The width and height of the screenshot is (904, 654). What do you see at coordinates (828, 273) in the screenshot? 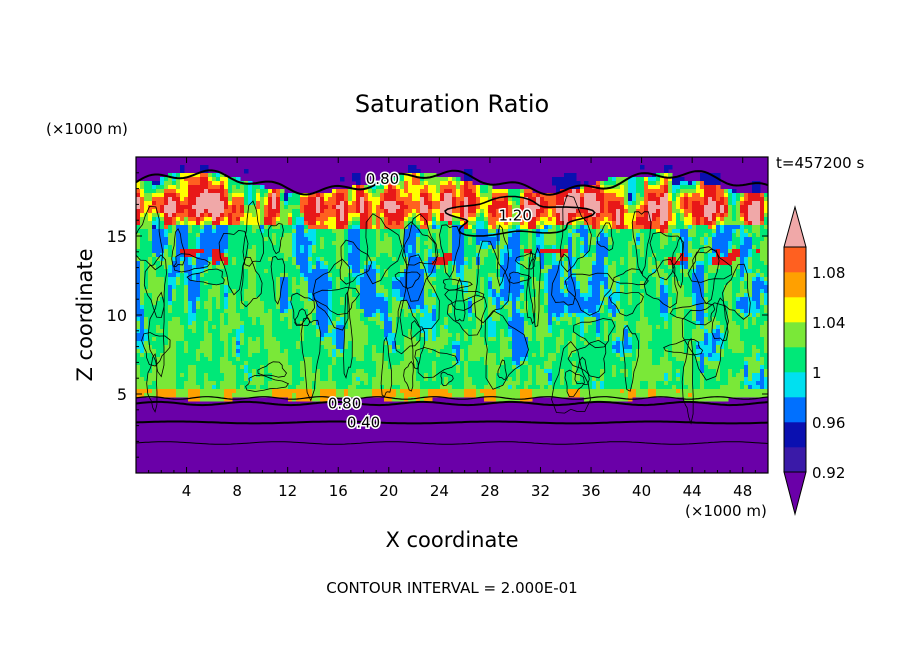
I see `colorbar-tick-label: 1.08` at bounding box center [828, 273].